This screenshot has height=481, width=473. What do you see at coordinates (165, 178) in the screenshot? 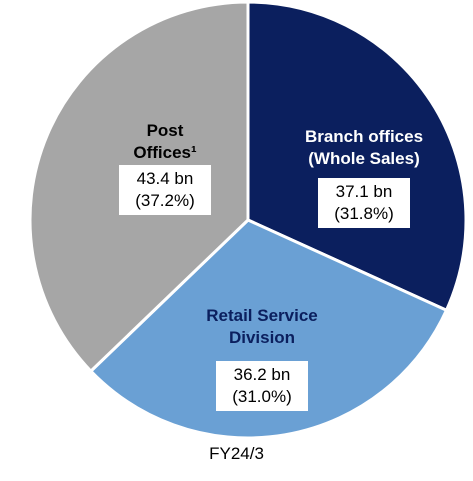
I see `value-label: 43.4 bn` at bounding box center [165, 178].